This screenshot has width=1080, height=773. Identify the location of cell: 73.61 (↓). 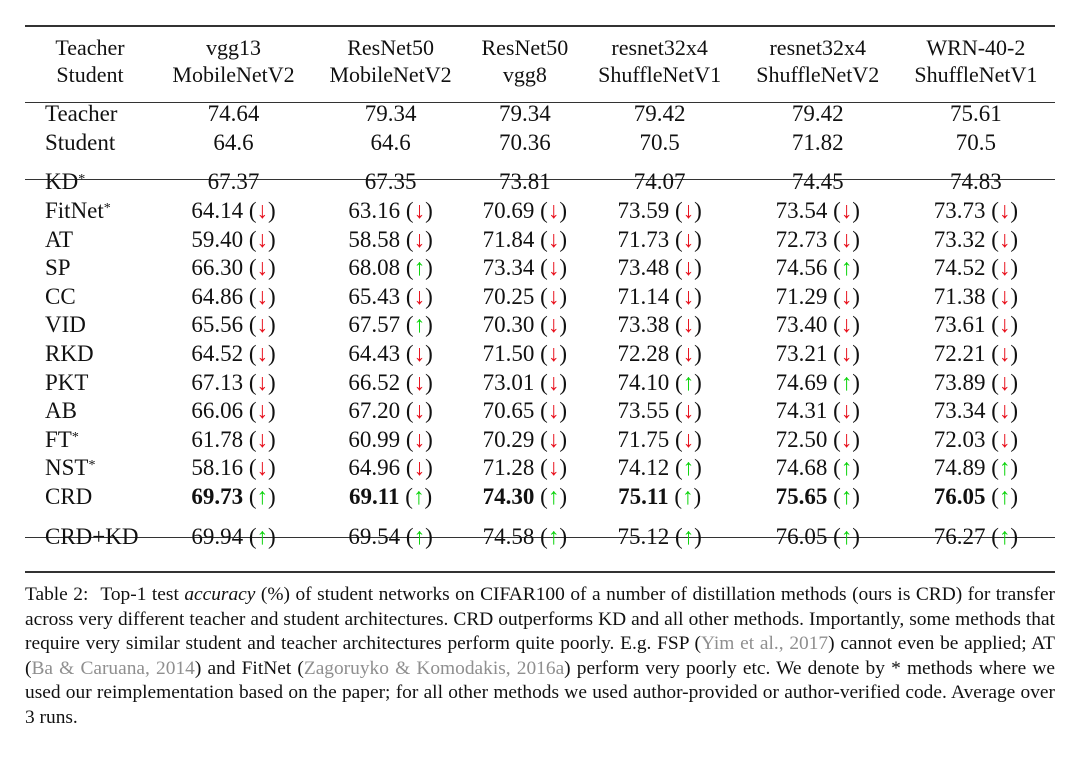
(976, 325).